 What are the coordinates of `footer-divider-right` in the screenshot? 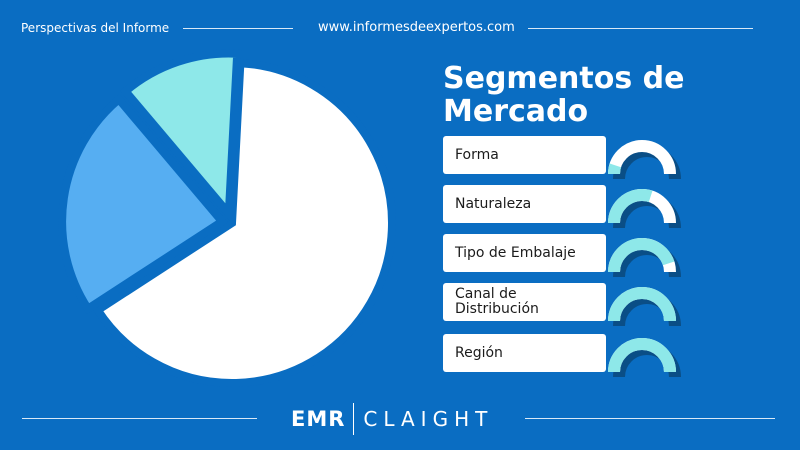 It's located at (650, 418).